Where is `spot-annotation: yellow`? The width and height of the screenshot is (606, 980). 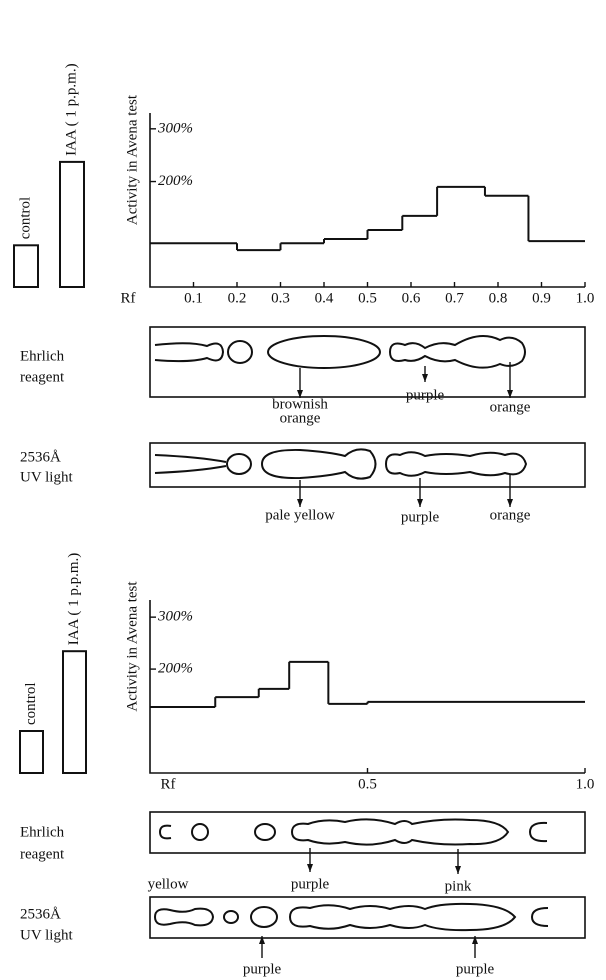
spot-annotation: yellow is located at coordinates (168, 884).